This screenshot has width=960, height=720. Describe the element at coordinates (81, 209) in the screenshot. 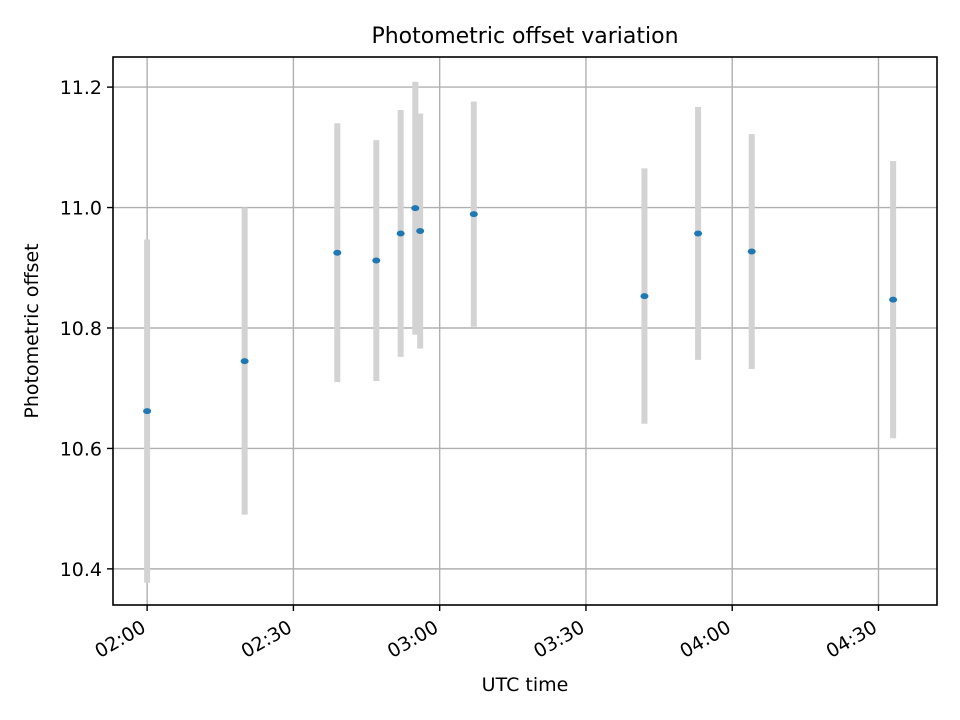

I see `y-tick-label: 11.0` at that location.